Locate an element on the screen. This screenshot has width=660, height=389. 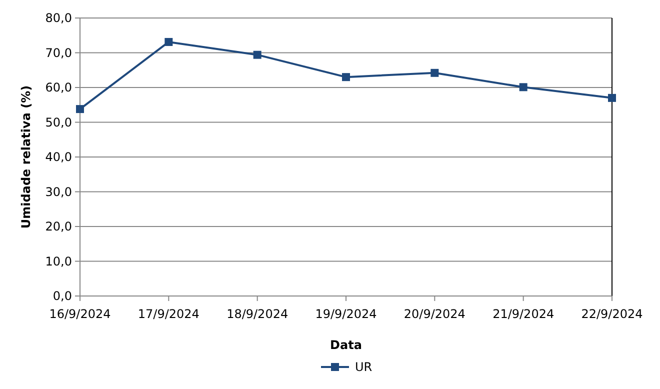
x-tick-label: 20/9/2024 is located at coordinates (435, 314).